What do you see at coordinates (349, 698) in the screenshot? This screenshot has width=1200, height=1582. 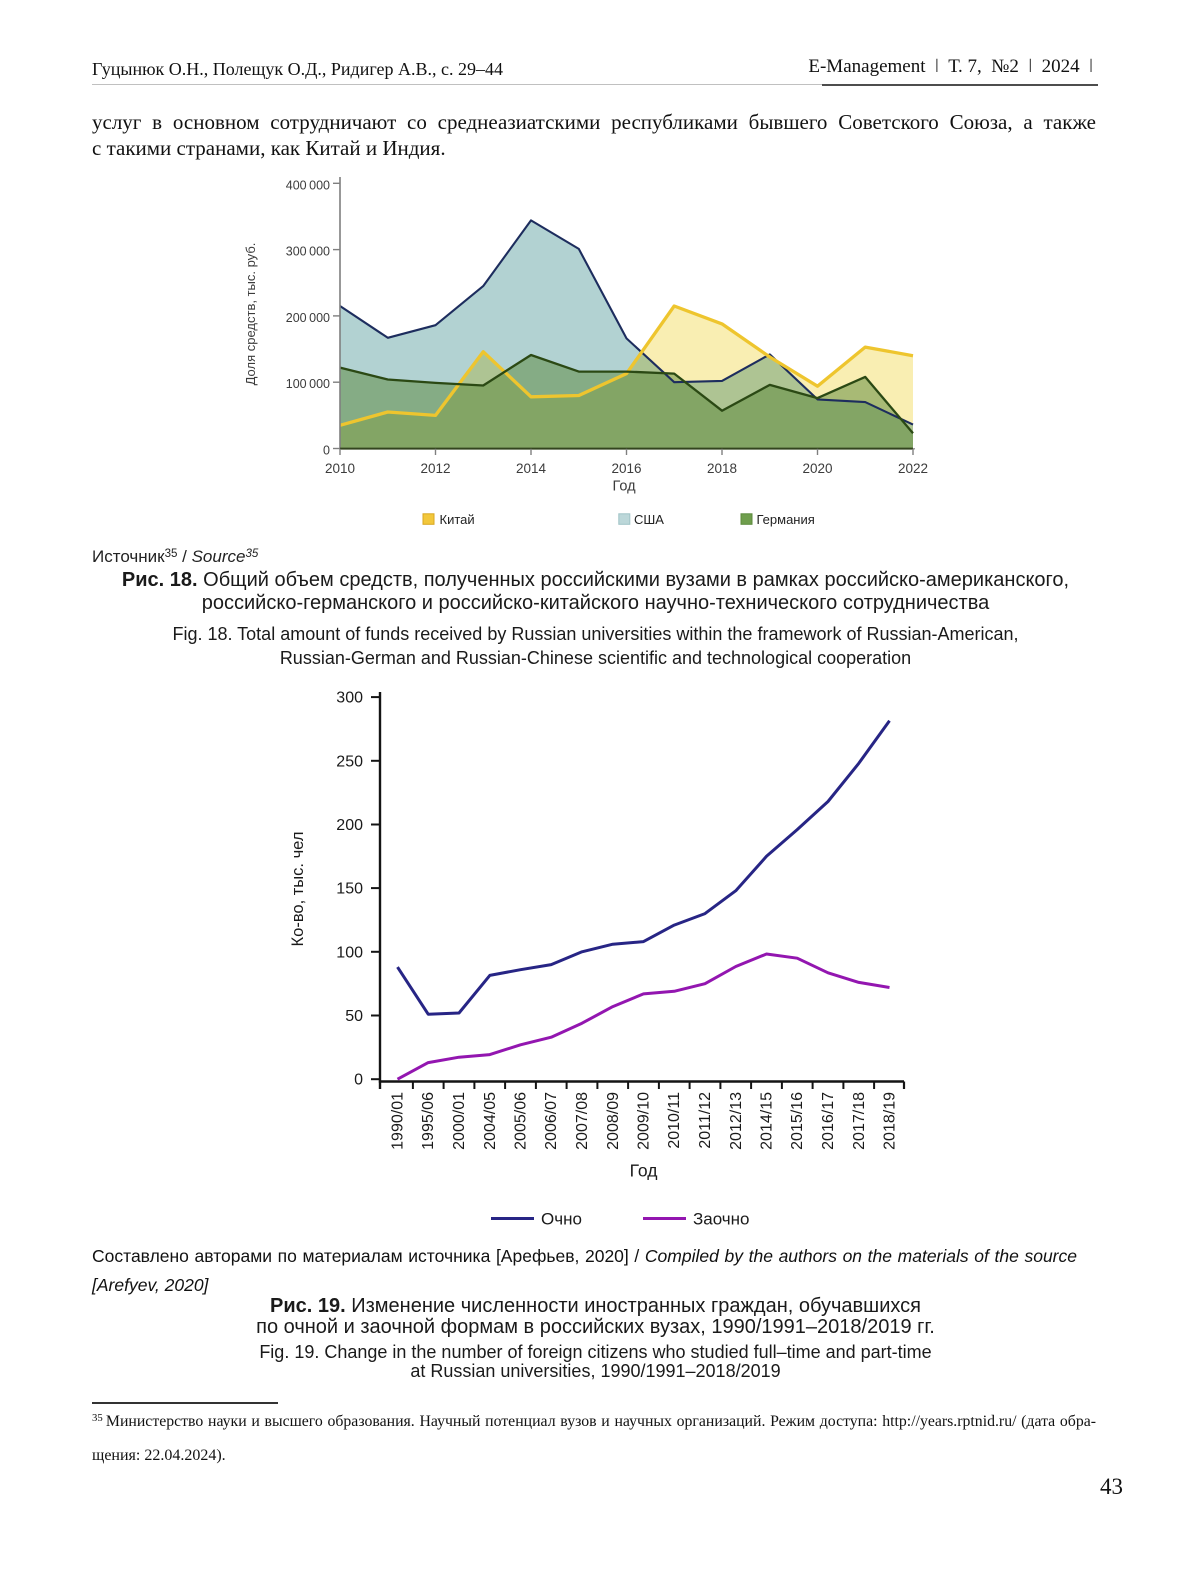 I see `svg-text: 300` at bounding box center [349, 698].